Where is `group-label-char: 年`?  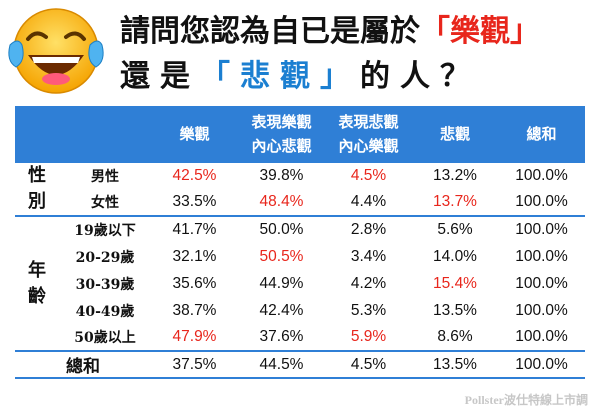 group-label-char: 年 is located at coordinates (37, 270).